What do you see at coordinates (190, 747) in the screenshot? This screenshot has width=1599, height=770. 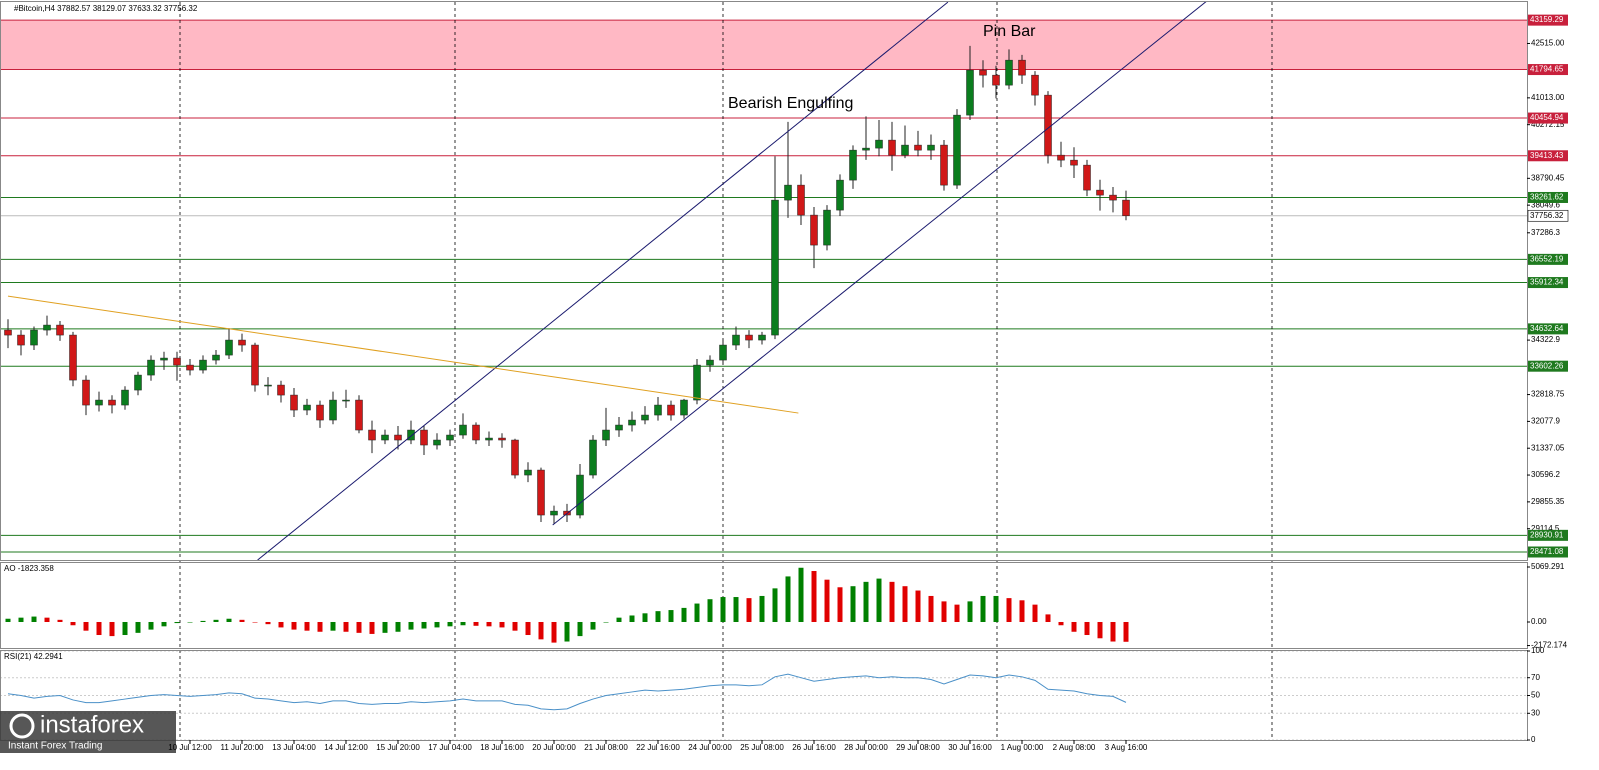 I see `x-tick-label: 10 Jul 12:00` at bounding box center [190, 747].